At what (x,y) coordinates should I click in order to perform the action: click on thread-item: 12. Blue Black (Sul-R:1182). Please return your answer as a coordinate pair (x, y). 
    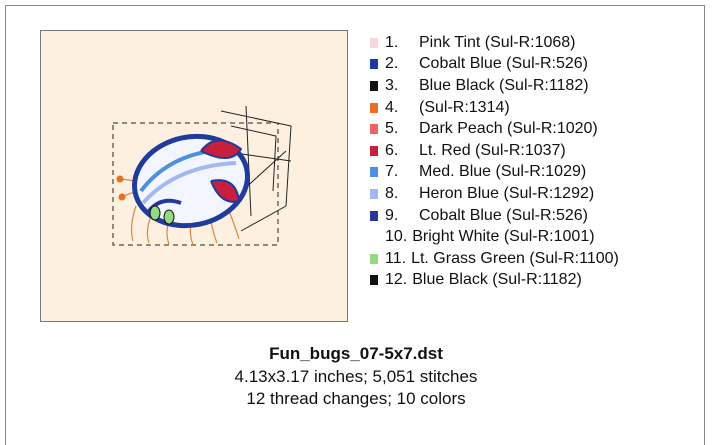
    Looking at the image, I should click on (494, 281).